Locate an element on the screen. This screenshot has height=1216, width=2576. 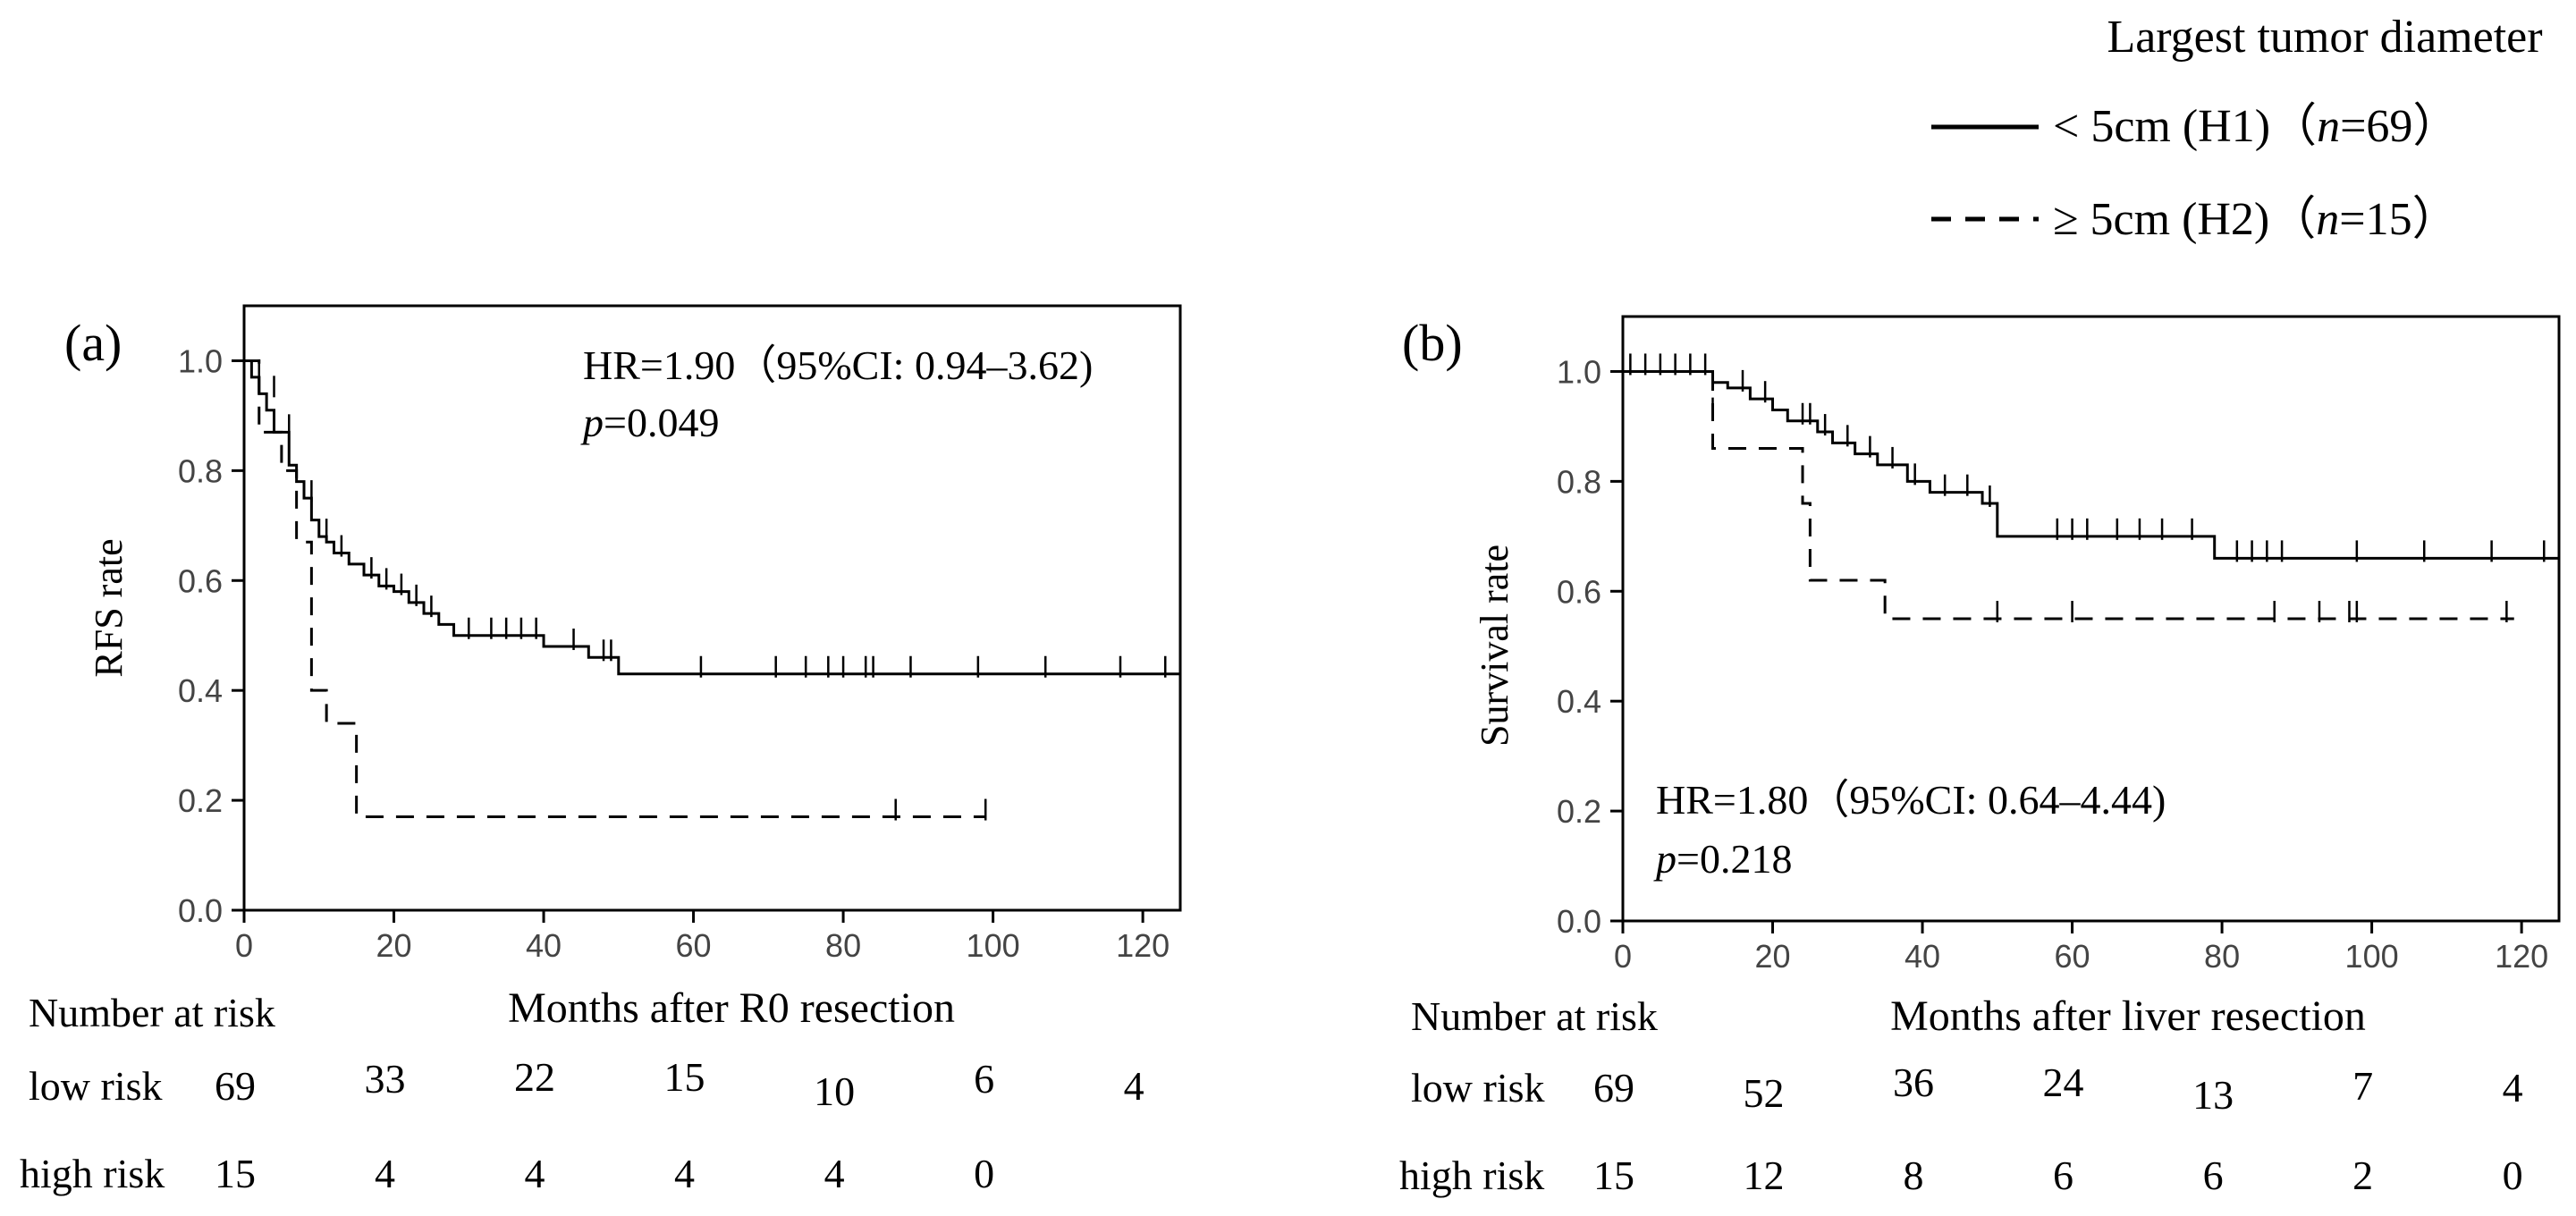
panel-a-ylabel: RFS rate is located at coordinates (109, 608).